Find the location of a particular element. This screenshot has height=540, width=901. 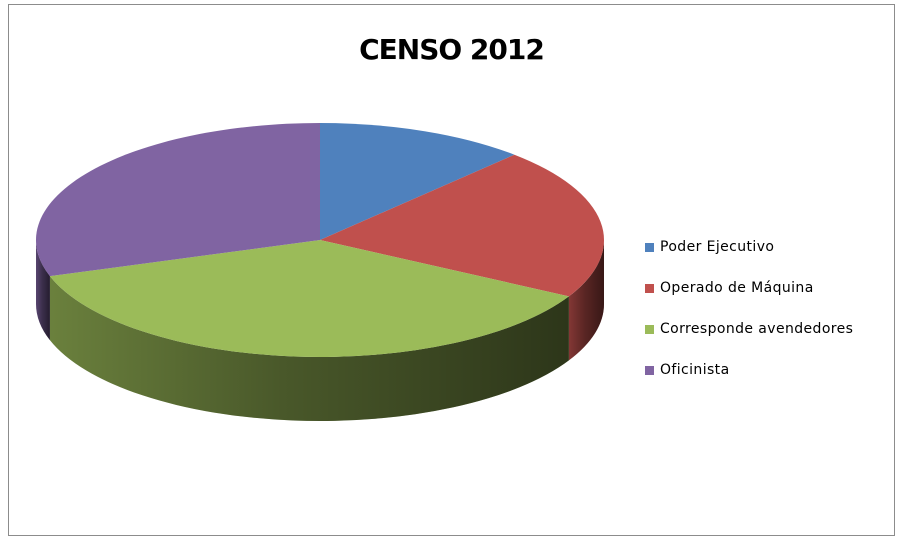

pie-side-shade-operado-de-maquina is located at coordinates (586, 300).